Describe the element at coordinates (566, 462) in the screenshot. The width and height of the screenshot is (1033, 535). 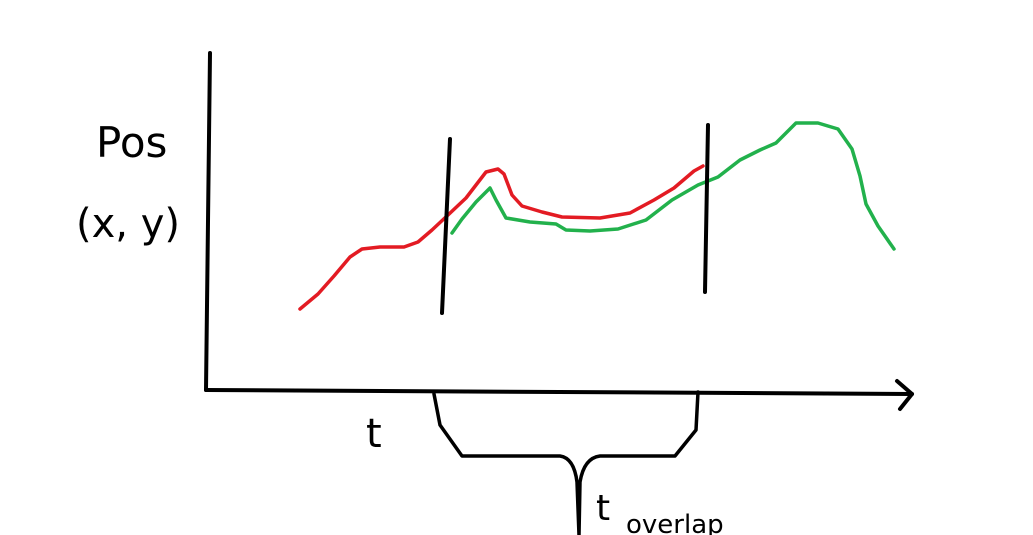
I see `overlap-brace` at that location.